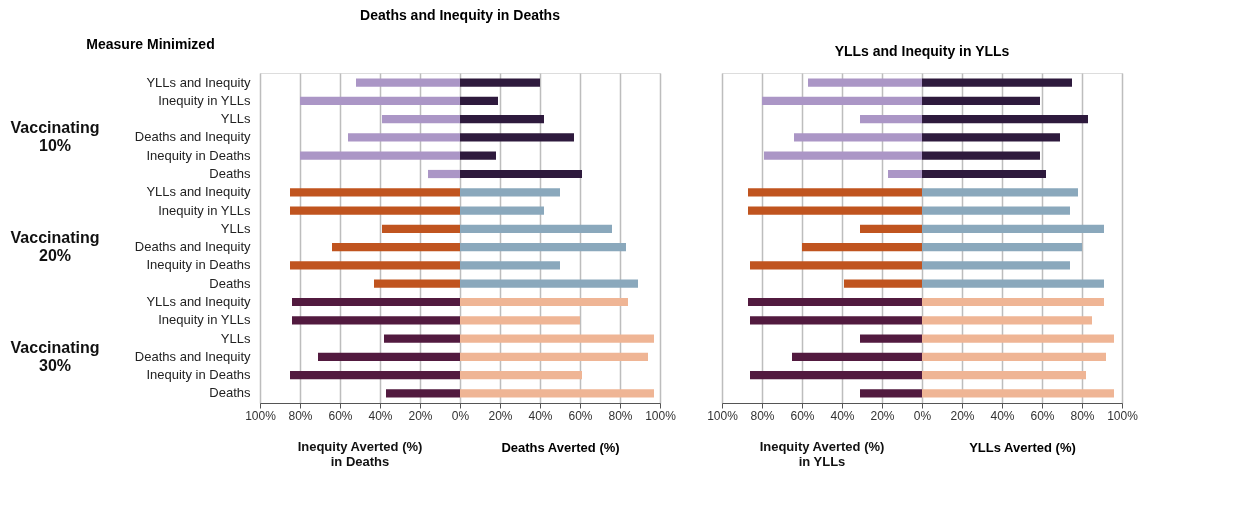 This screenshot has width=1244, height=518. I want to click on x-tick-label: 0%, so click(460, 415).